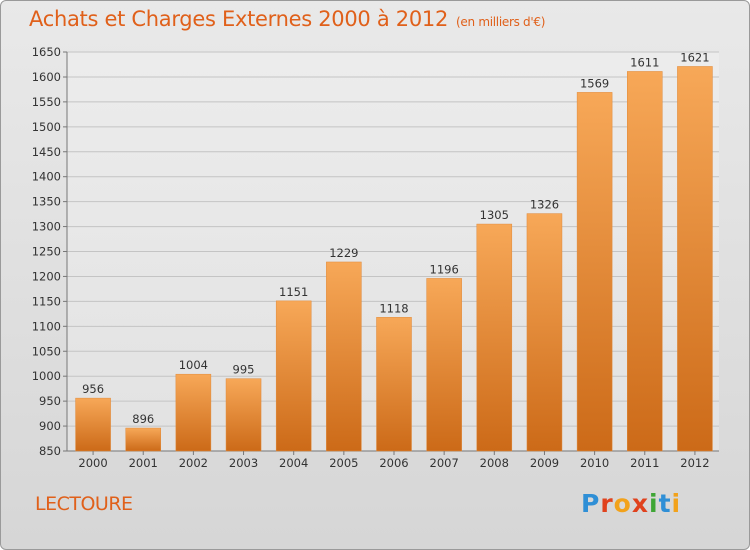  What do you see at coordinates (46, 326) in the screenshot?
I see `y-tick-label: 1100` at bounding box center [46, 326].